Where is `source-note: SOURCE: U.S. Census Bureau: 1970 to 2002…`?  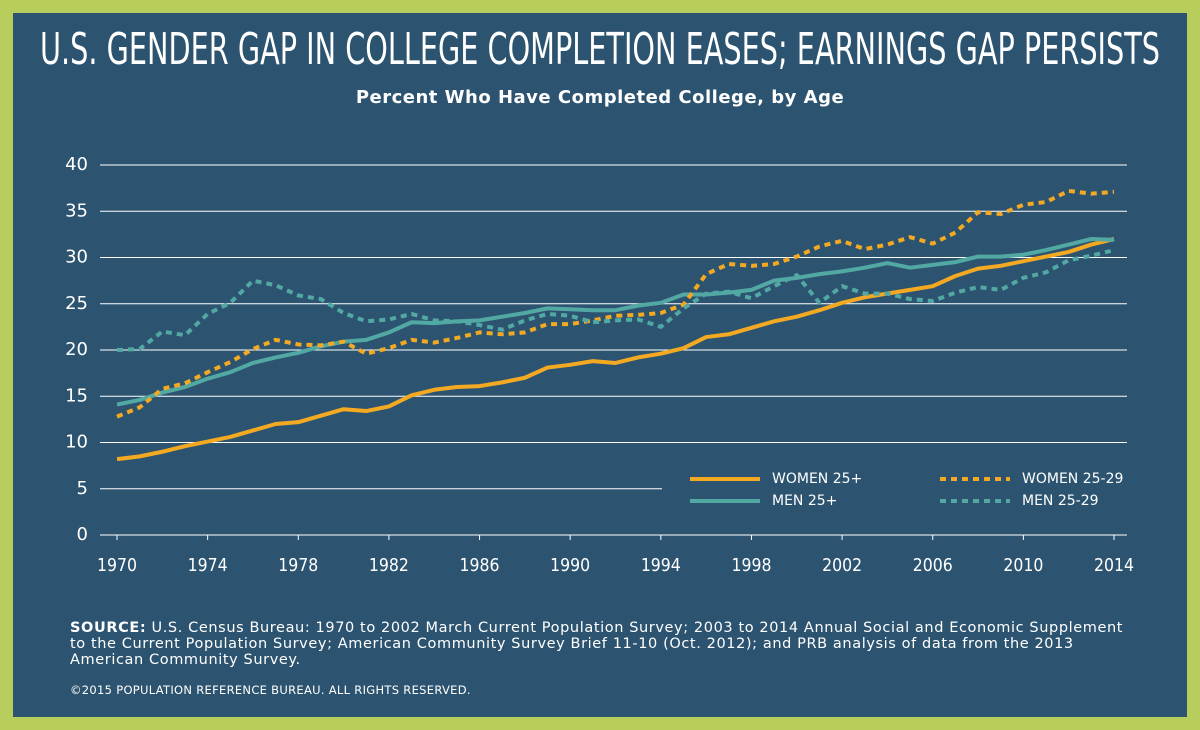 source-note: SOURCE: U.S. Census Bureau: 1970 to 2002… is located at coordinates (605, 644).